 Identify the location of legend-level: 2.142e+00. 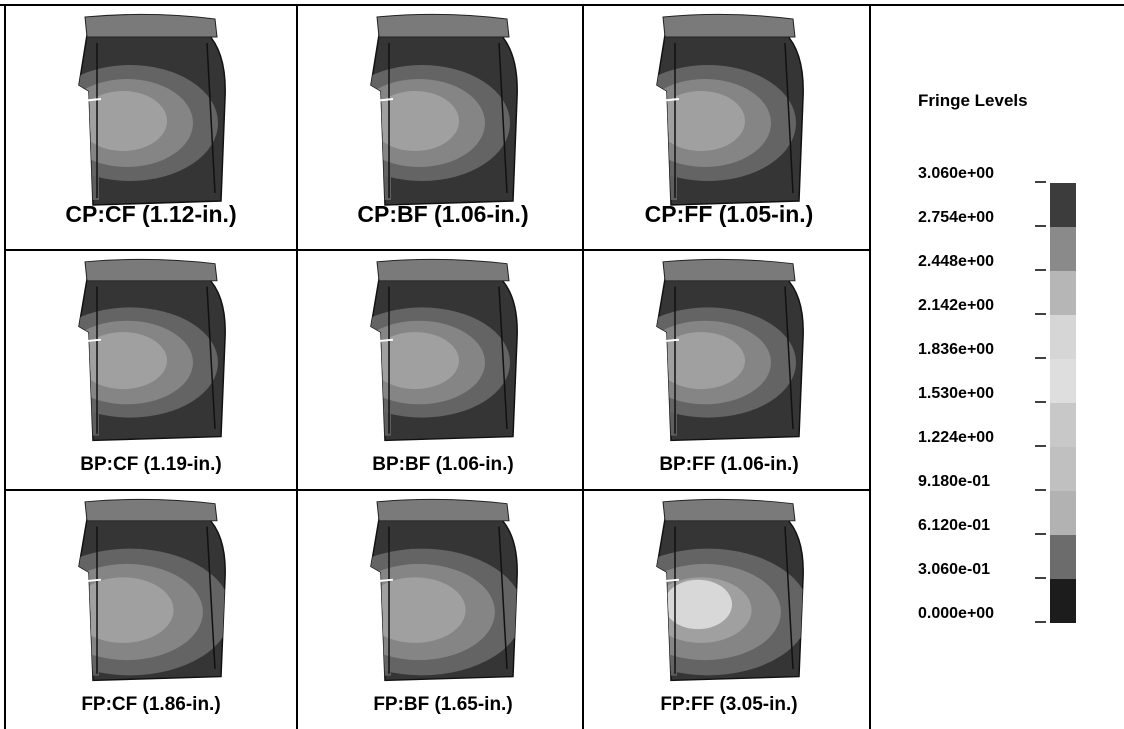
(956, 305).